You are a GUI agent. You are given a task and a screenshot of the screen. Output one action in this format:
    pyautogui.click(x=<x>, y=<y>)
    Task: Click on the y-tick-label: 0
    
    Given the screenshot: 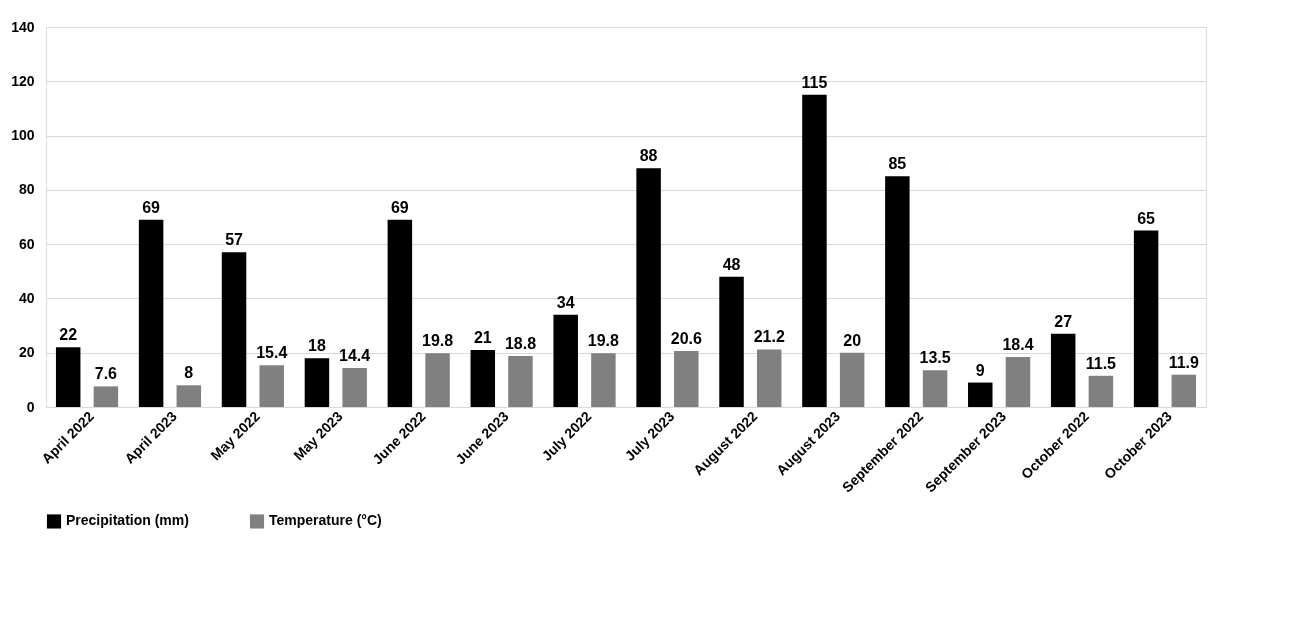 What is the action you would take?
    pyautogui.click(x=30, y=406)
    